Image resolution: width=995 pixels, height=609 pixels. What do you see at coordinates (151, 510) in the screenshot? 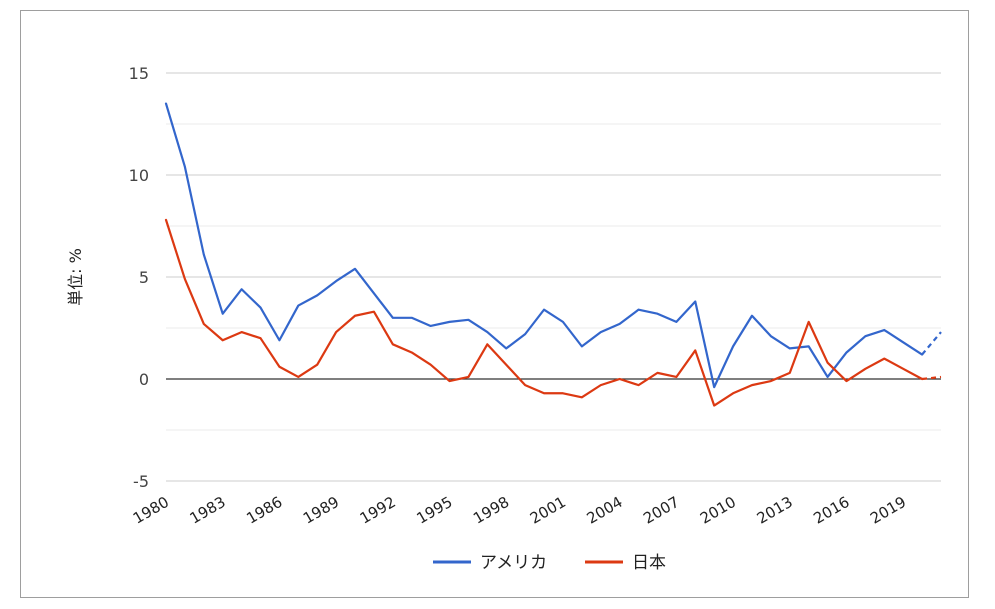
I see `x-tick-label: 1980` at bounding box center [151, 510].